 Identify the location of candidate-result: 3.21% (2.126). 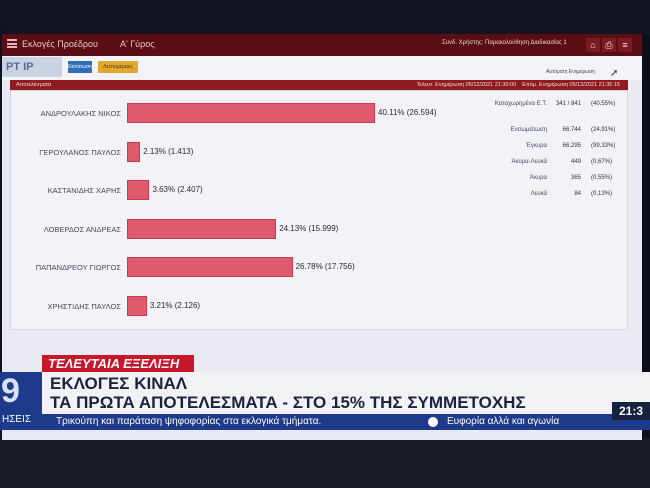
(175, 305).